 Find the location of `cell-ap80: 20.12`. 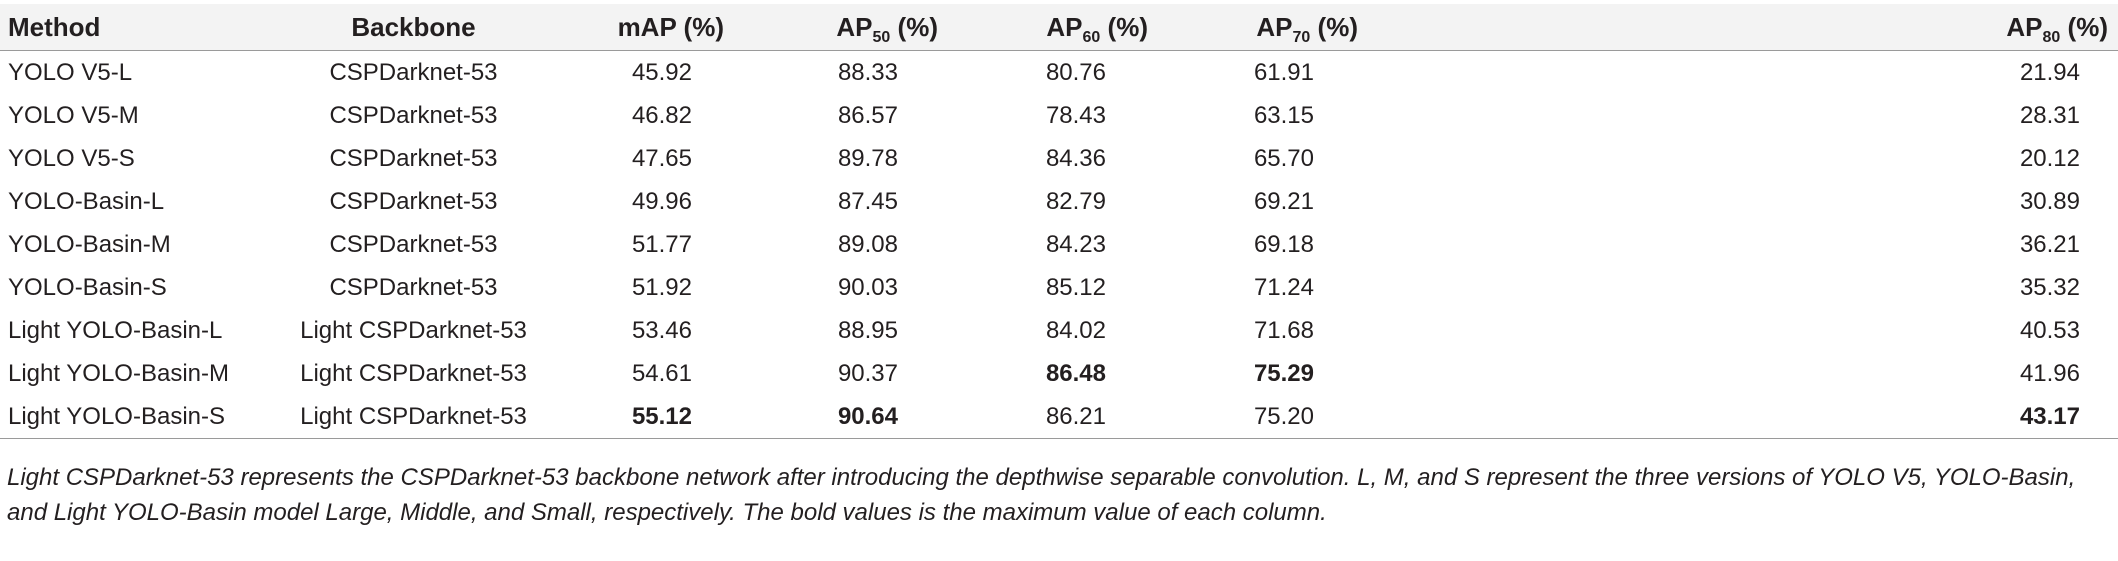

cell-ap80: 20.12 is located at coordinates (2049, 158).